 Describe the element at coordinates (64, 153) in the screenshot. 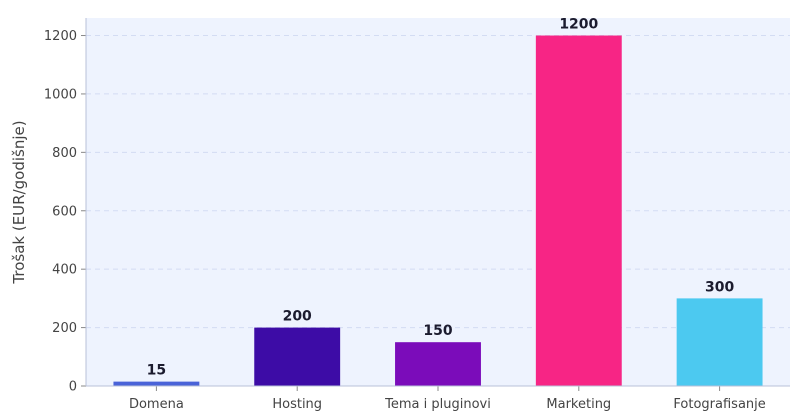

I see `y-tick-label: 800` at that location.